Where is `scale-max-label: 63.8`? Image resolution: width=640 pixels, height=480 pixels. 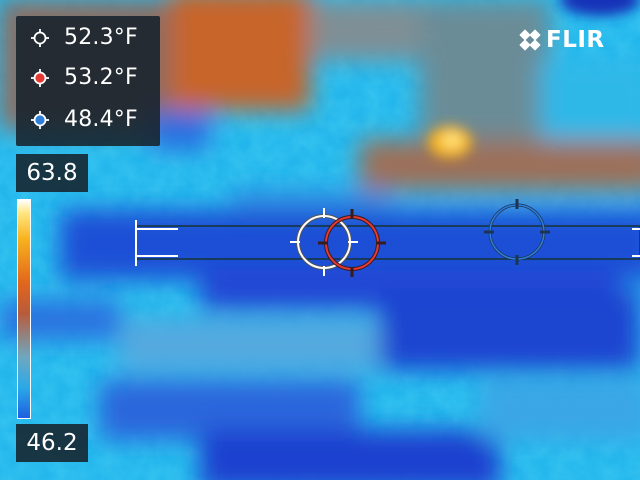
scale-max-label: 63.8 is located at coordinates (52, 173).